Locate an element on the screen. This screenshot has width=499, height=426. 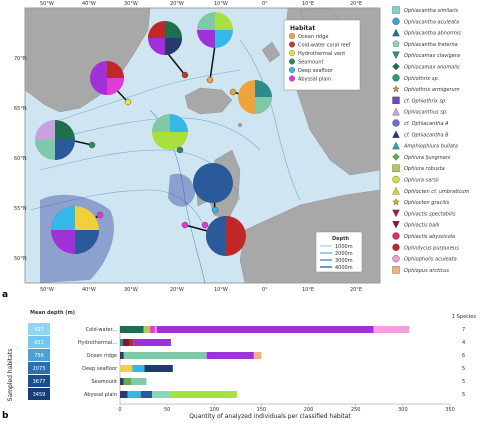
species-label: Ophiothrix armigerum is located at coordinates (432, 90).